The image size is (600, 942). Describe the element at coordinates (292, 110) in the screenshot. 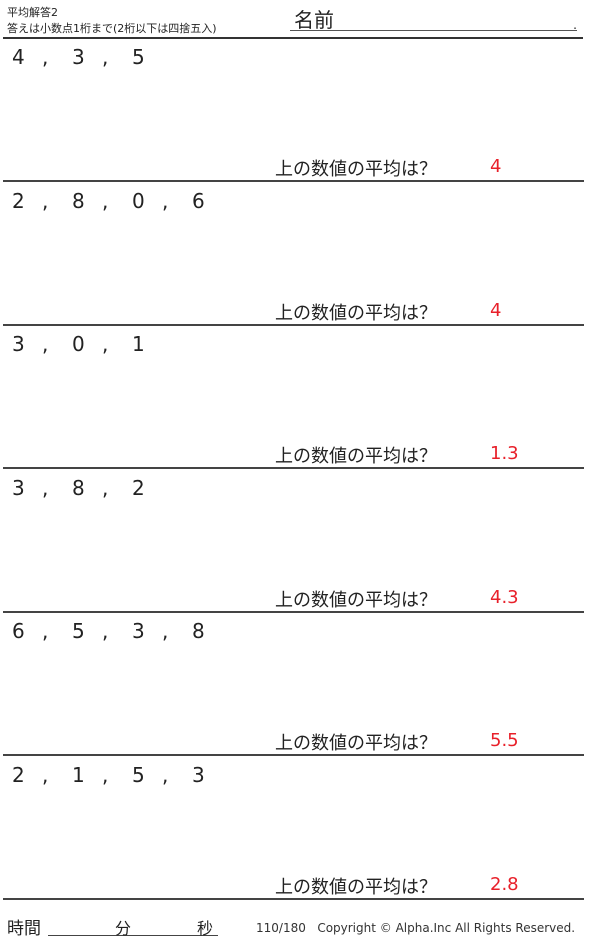

I see `problem-1: 4, 3, 5 上の数値の平均は？ 4` at that location.